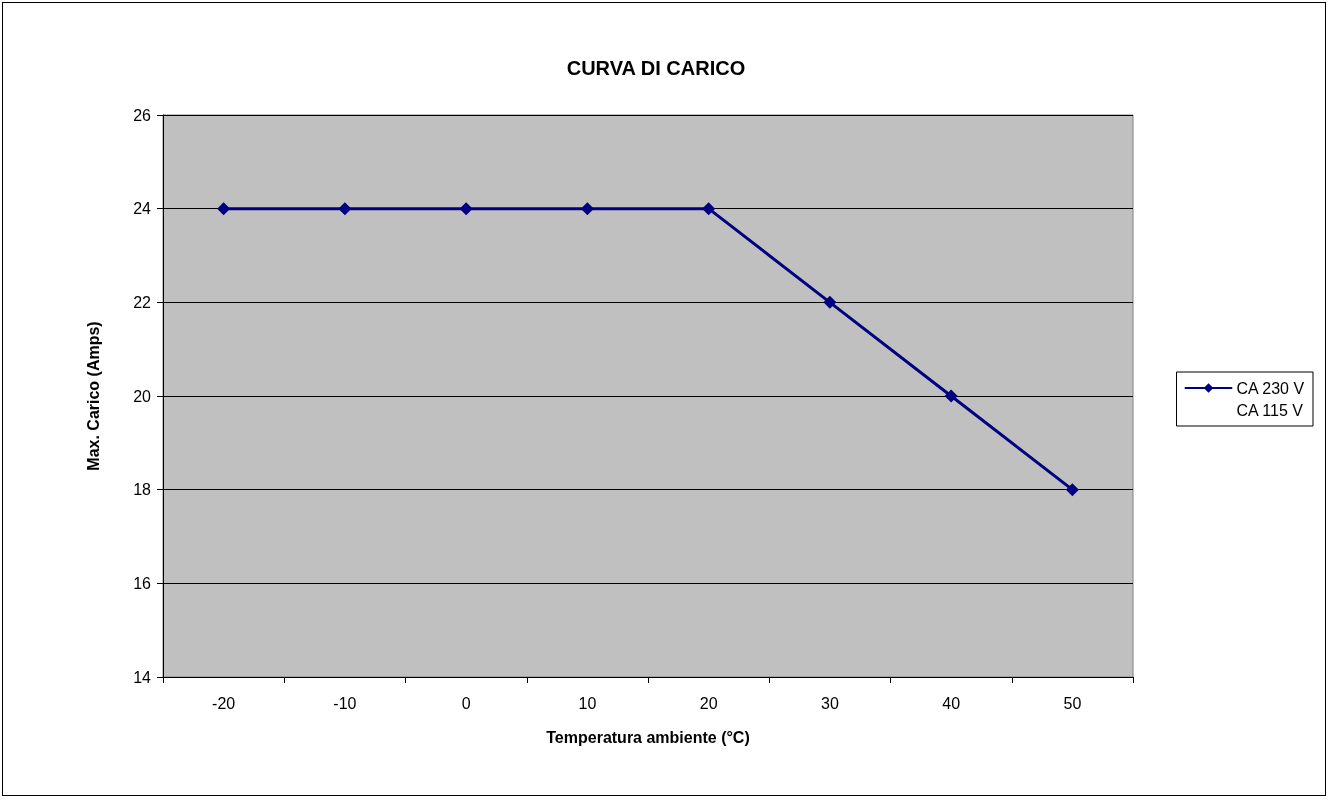  What do you see at coordinates (142, 302) in the screenshot?
I see `y-tick-label: 22` at bounding box center [142, 302].